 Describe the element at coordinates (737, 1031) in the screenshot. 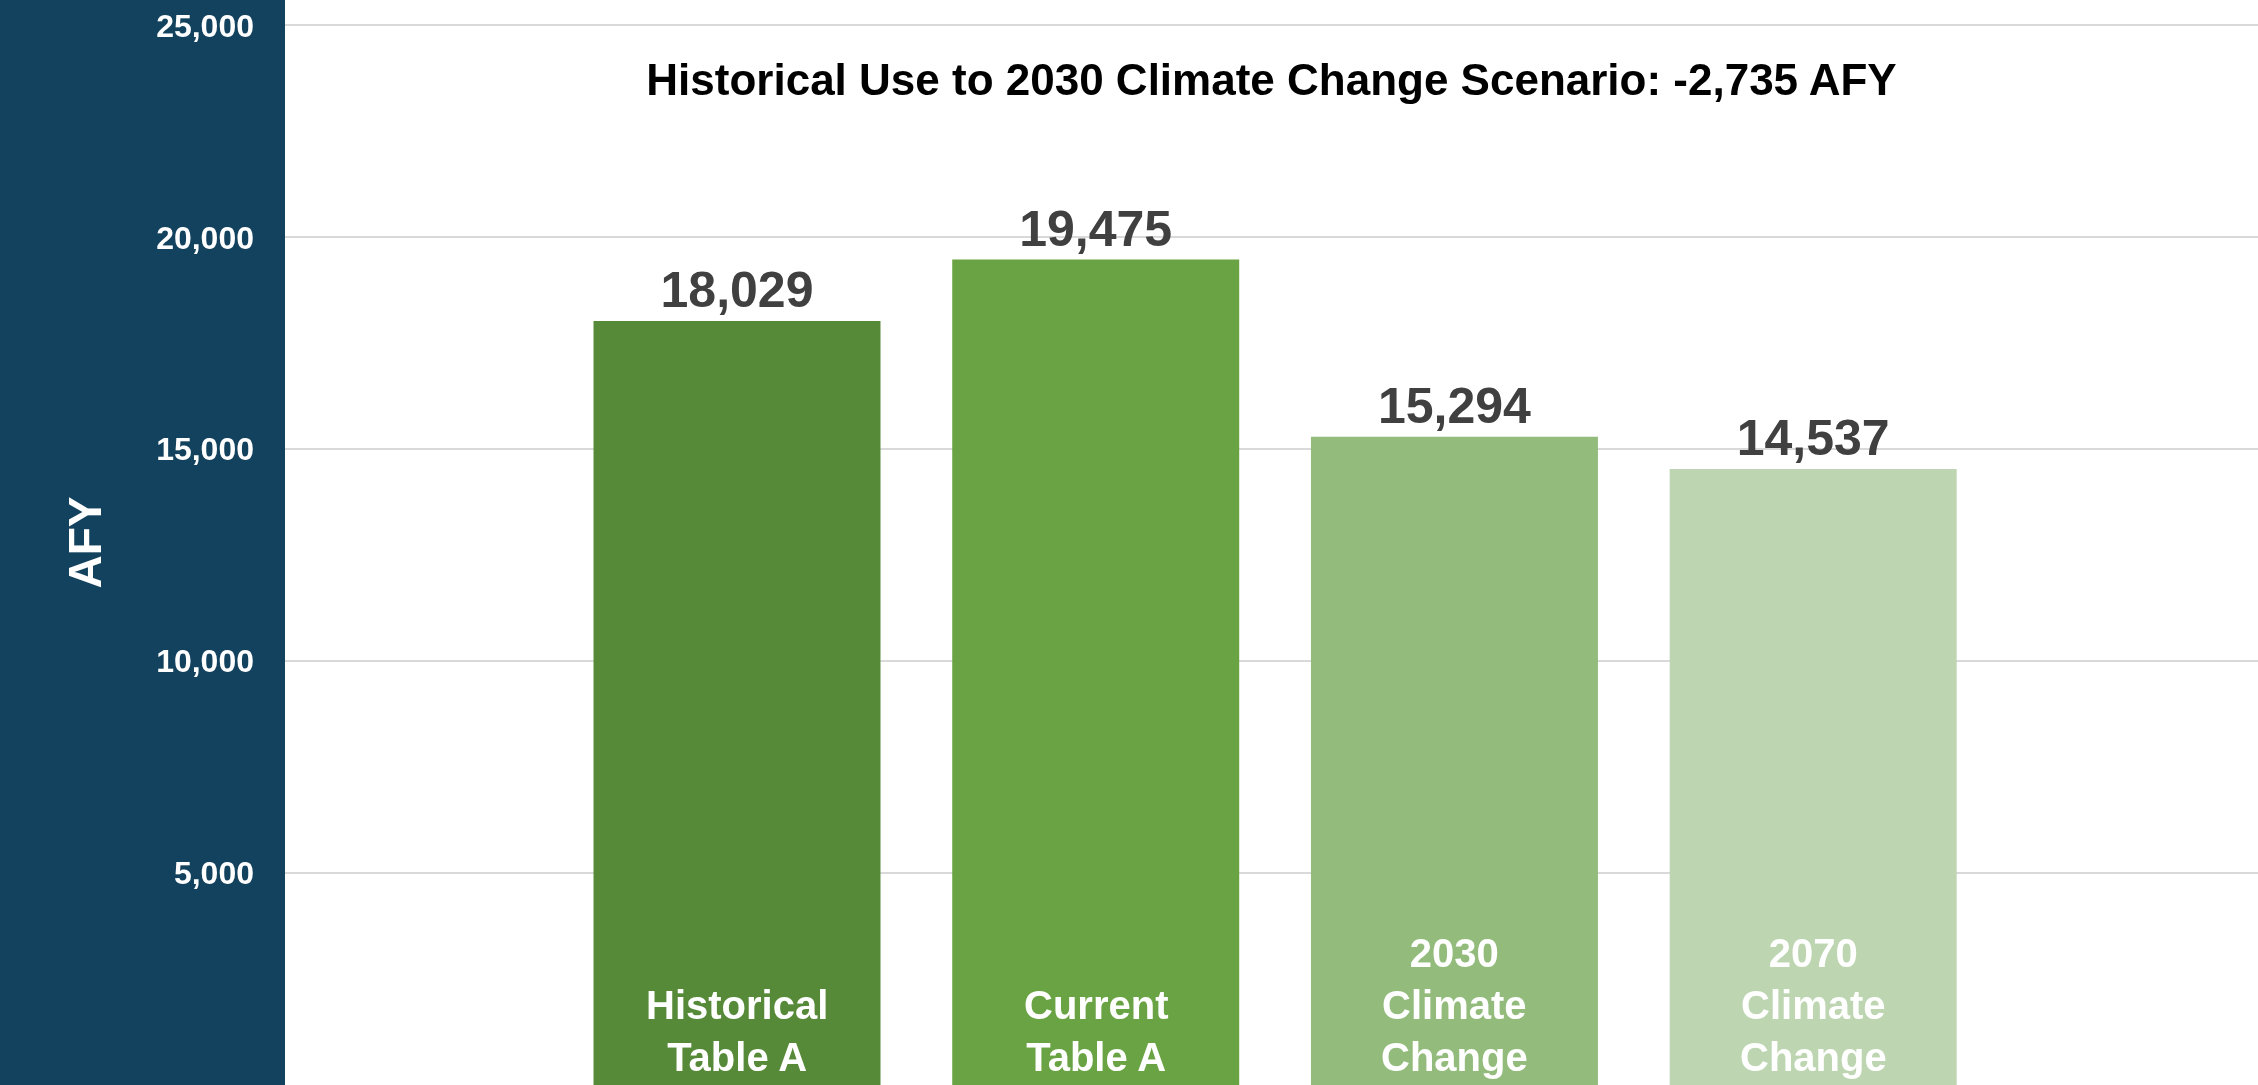

I see `x-tick-label: Historical Table A` at that location.